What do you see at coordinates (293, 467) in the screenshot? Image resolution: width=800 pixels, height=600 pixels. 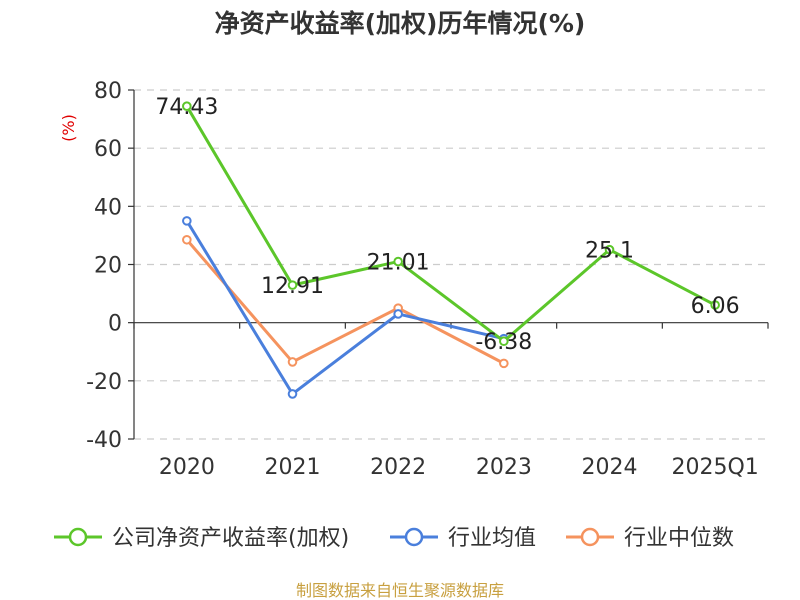 I see `x-tick-label-2021: 2021` at bounding box center [293, 467].